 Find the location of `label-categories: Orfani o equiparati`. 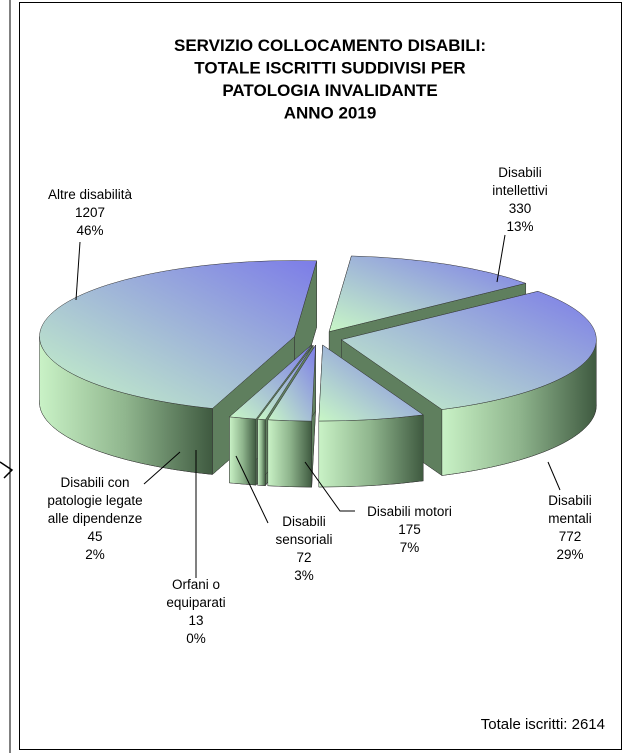

label-categories: Orfani o equiparati is located at coordinates (196, 593).